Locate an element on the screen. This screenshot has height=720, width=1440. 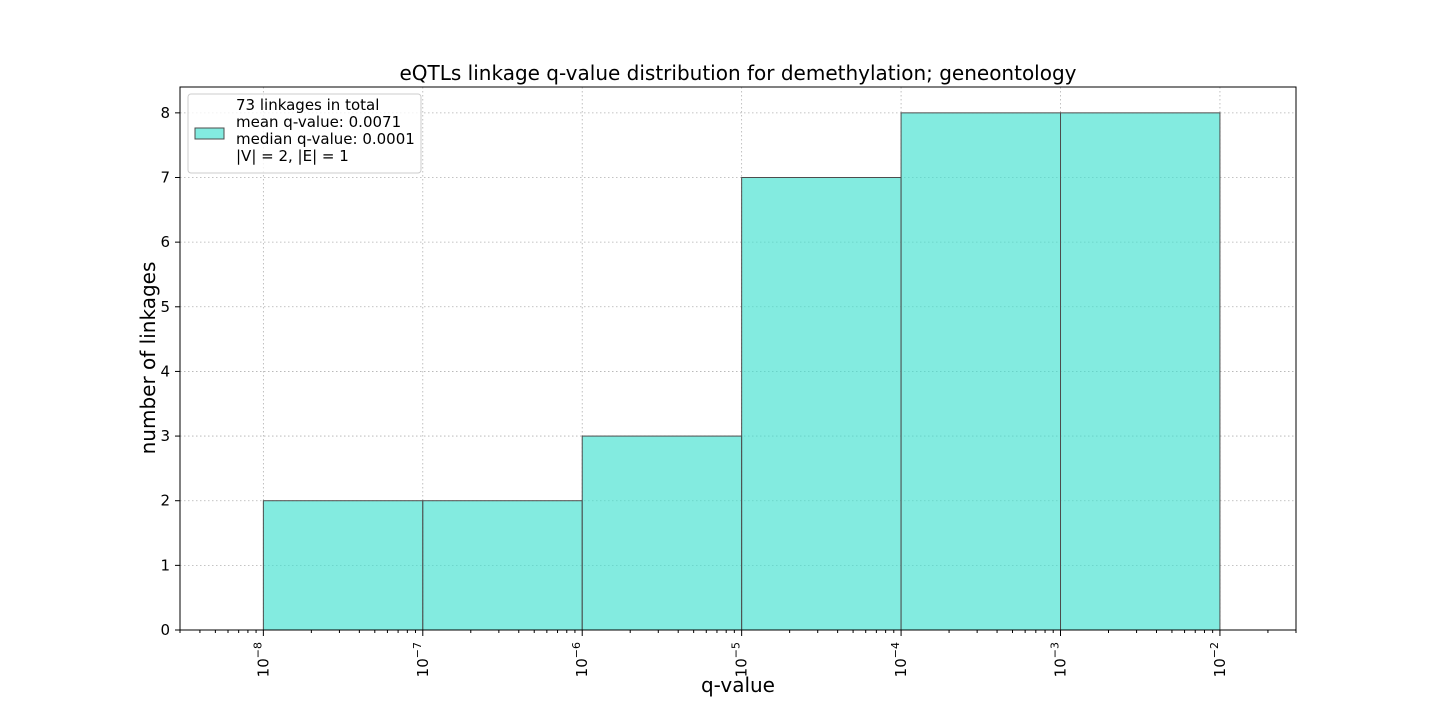
x-tick-exponent: −5 is located at coordinates (736, 650).